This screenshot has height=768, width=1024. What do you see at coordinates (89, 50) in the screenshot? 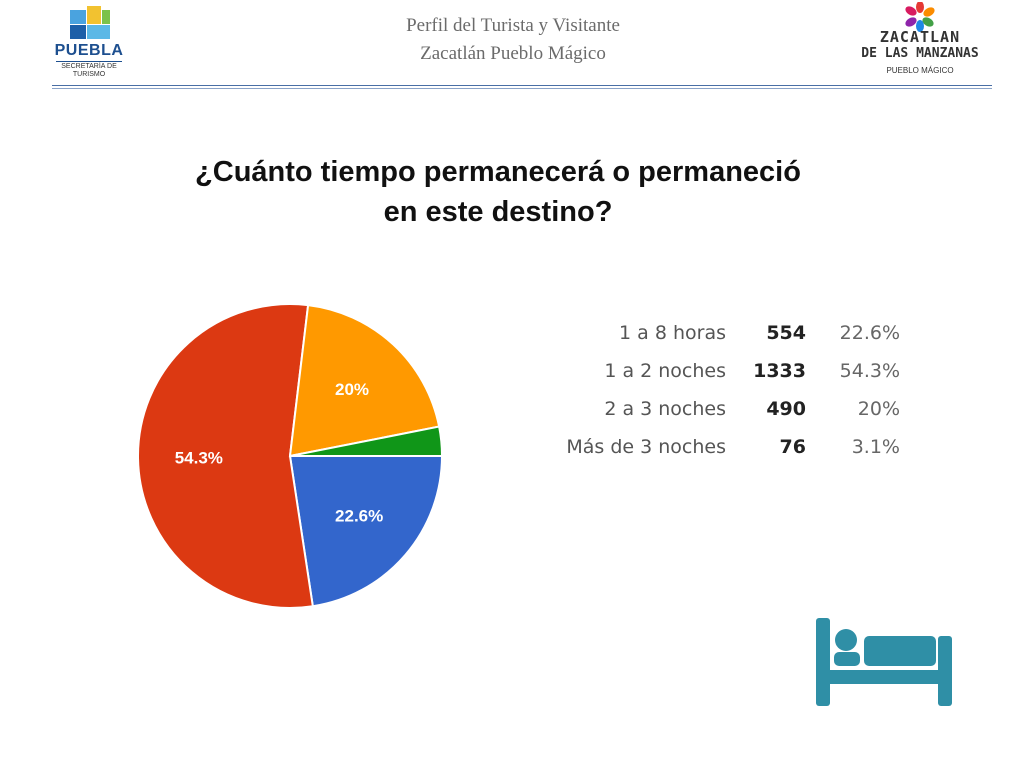
I see `puebla-brand: PUEBLA` at bounding box center [89, 50].